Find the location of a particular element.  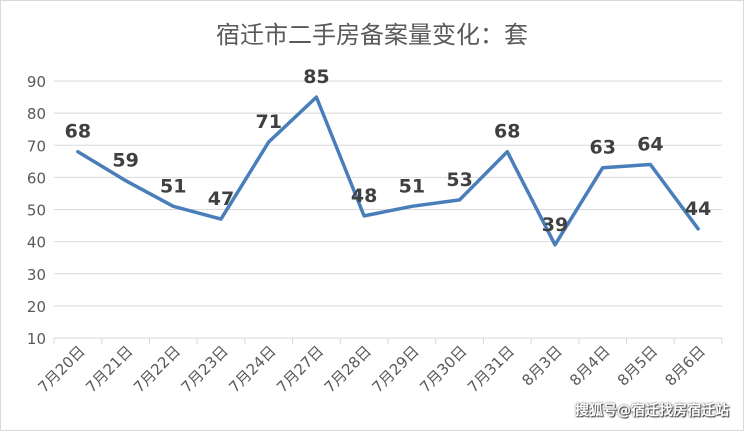

data-label: 47 is located at coordinates (221, 199).